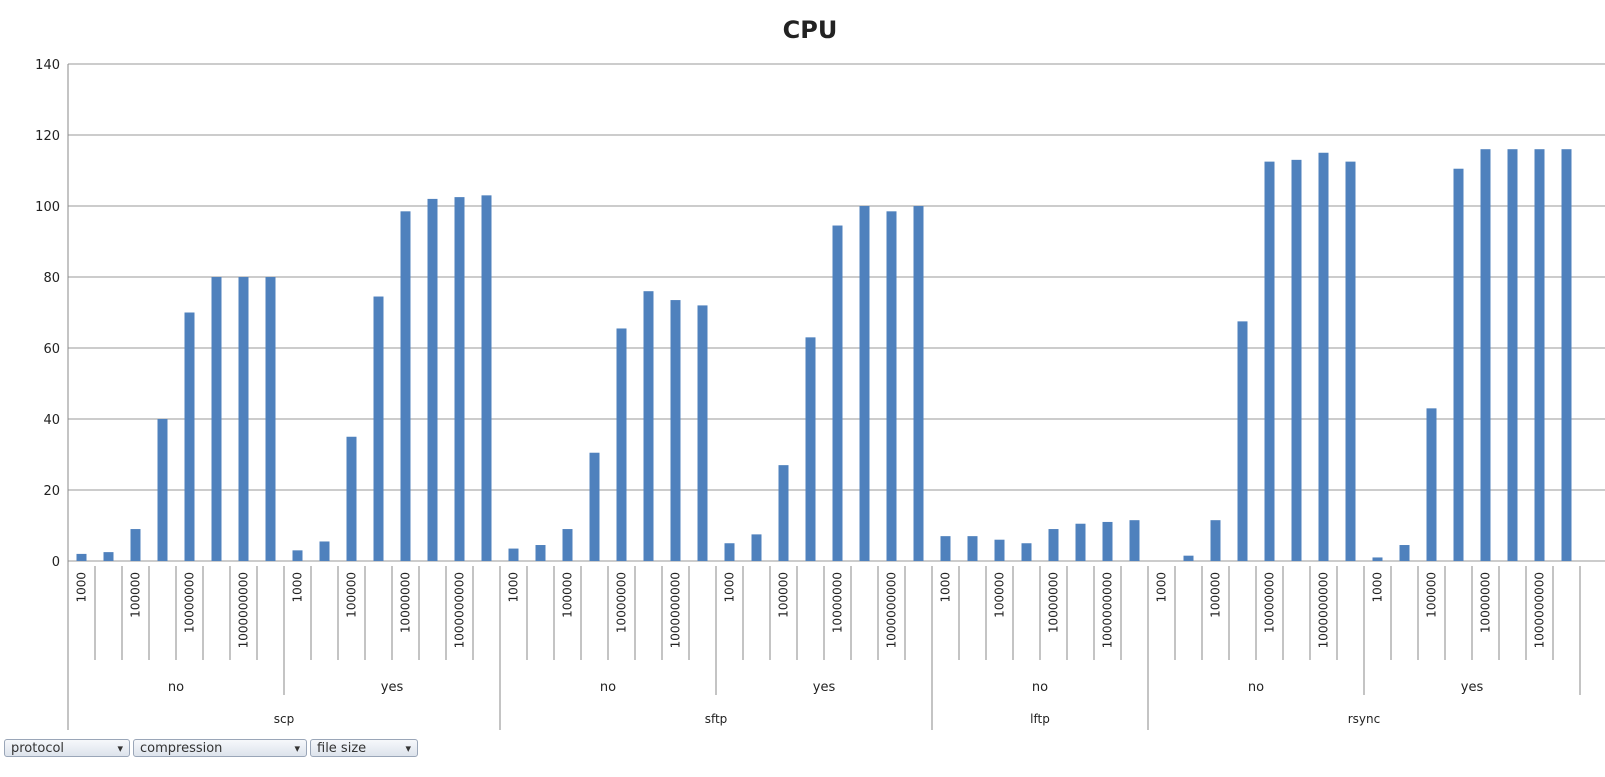 The height and width of the screenshot is (777, 1605). What do you see at coordinates (220, 748) in the screenshot?
I see `field-button: compression` at bounding box center [220, 748].